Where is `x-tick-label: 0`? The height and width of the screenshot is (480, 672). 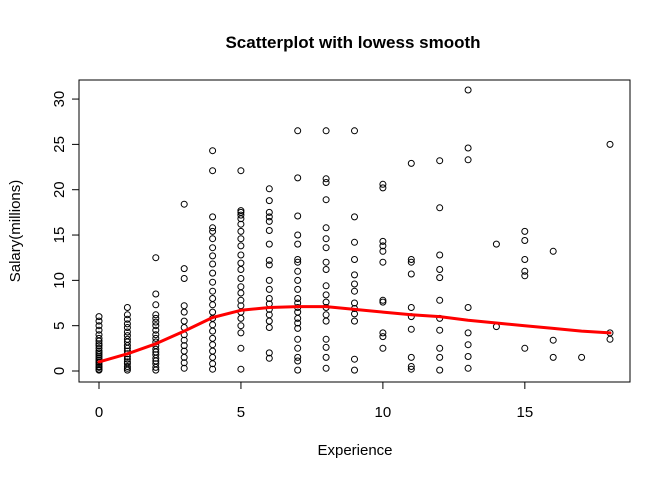 x-tick-label: 0 is located at coordinates (99, 412).